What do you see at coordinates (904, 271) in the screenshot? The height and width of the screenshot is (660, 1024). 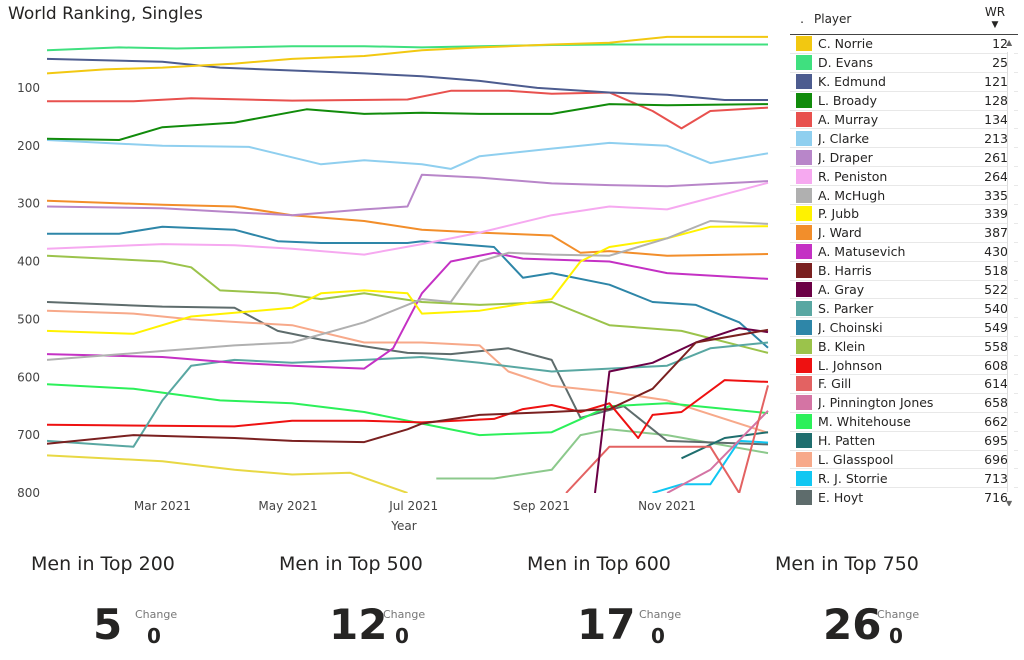 I see `legend-row: B. Harris 518` at bounding box center [904, 271].